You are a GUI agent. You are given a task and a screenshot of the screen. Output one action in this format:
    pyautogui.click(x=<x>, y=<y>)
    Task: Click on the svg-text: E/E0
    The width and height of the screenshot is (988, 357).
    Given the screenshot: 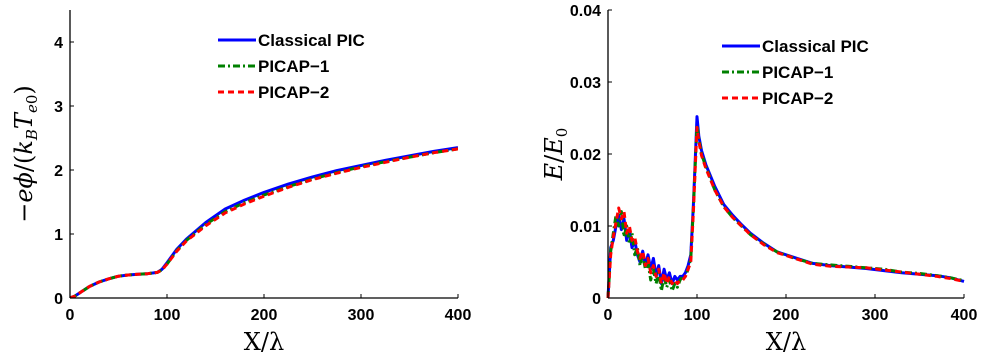 What is the action you would take?
    pyautogui.click(x=555, y=155)
    